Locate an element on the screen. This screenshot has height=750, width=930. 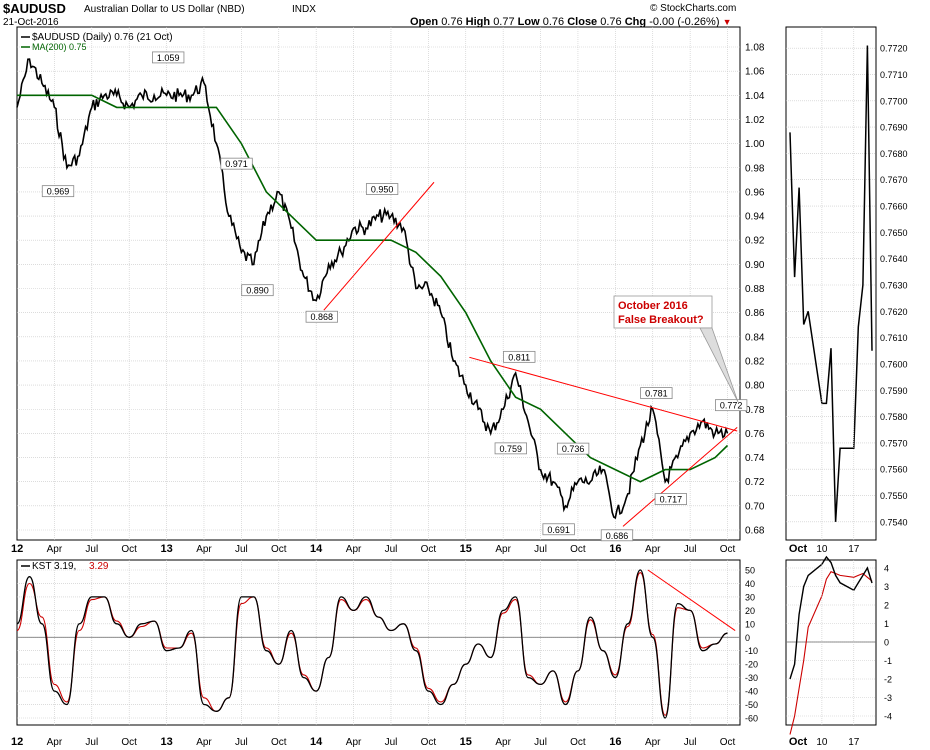
mini-kst-frame is located at coordinates (831, 642).